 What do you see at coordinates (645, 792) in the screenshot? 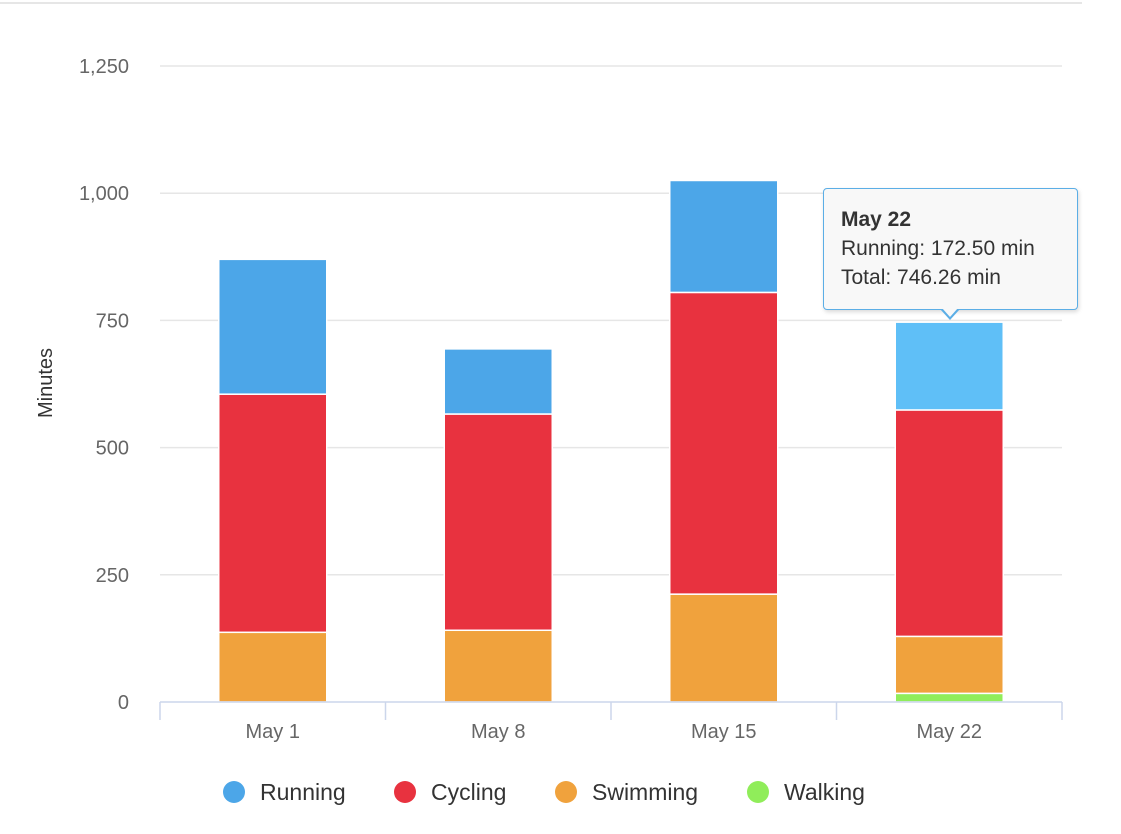
I see `legend-label: Swimming` at bounding box center [645, 792].